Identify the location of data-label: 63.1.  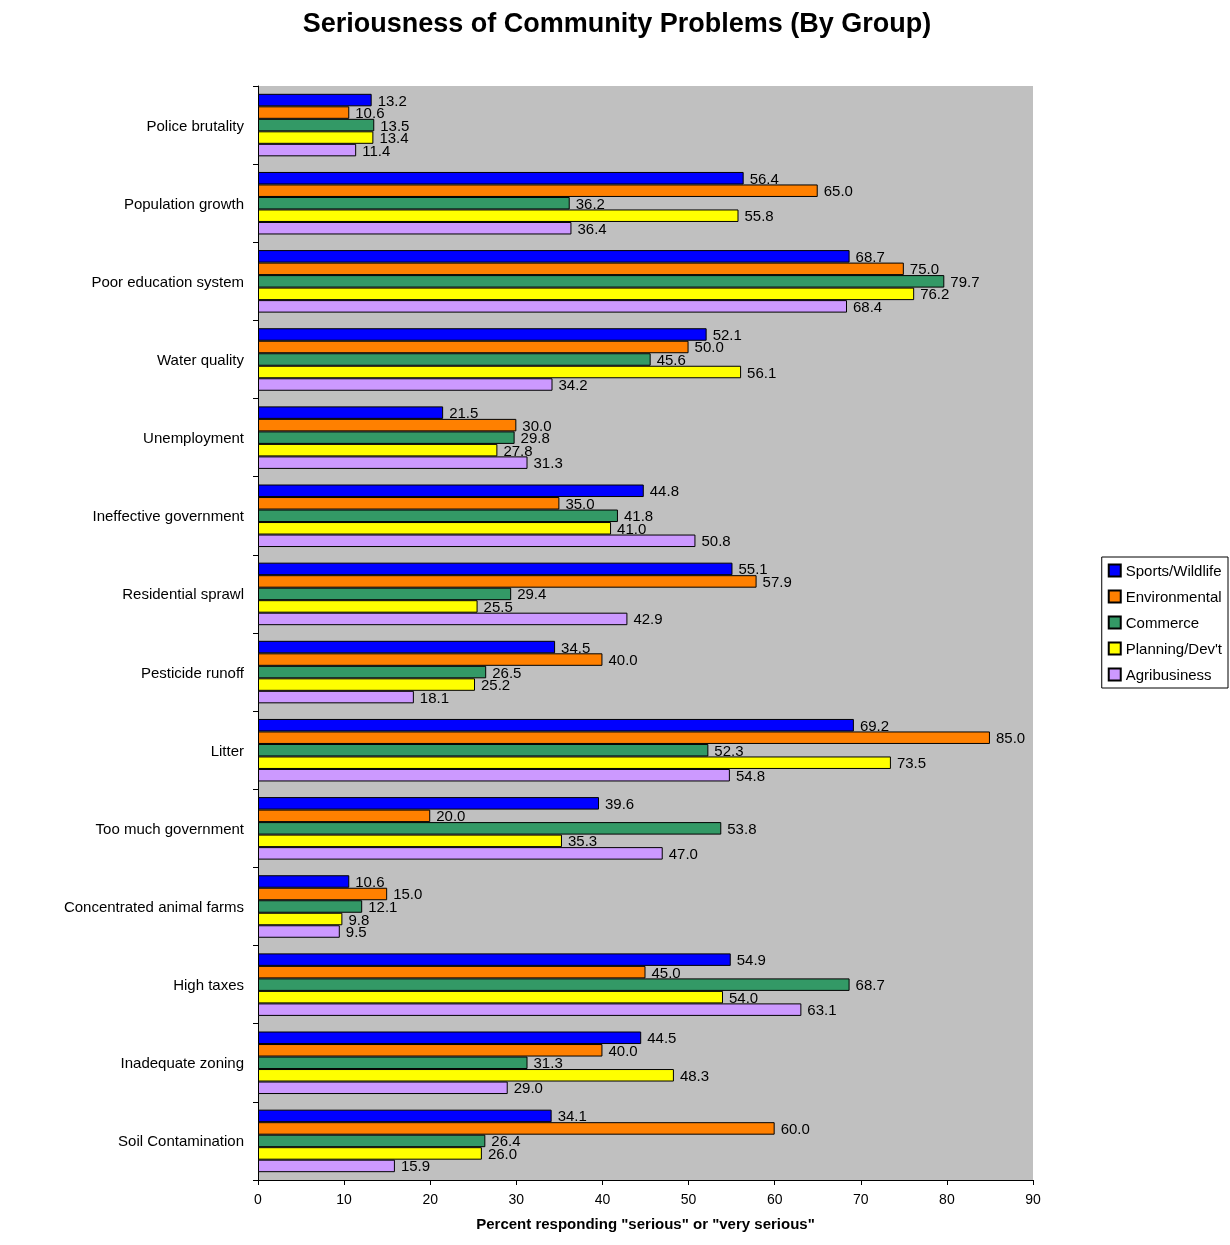
(822, 1010).